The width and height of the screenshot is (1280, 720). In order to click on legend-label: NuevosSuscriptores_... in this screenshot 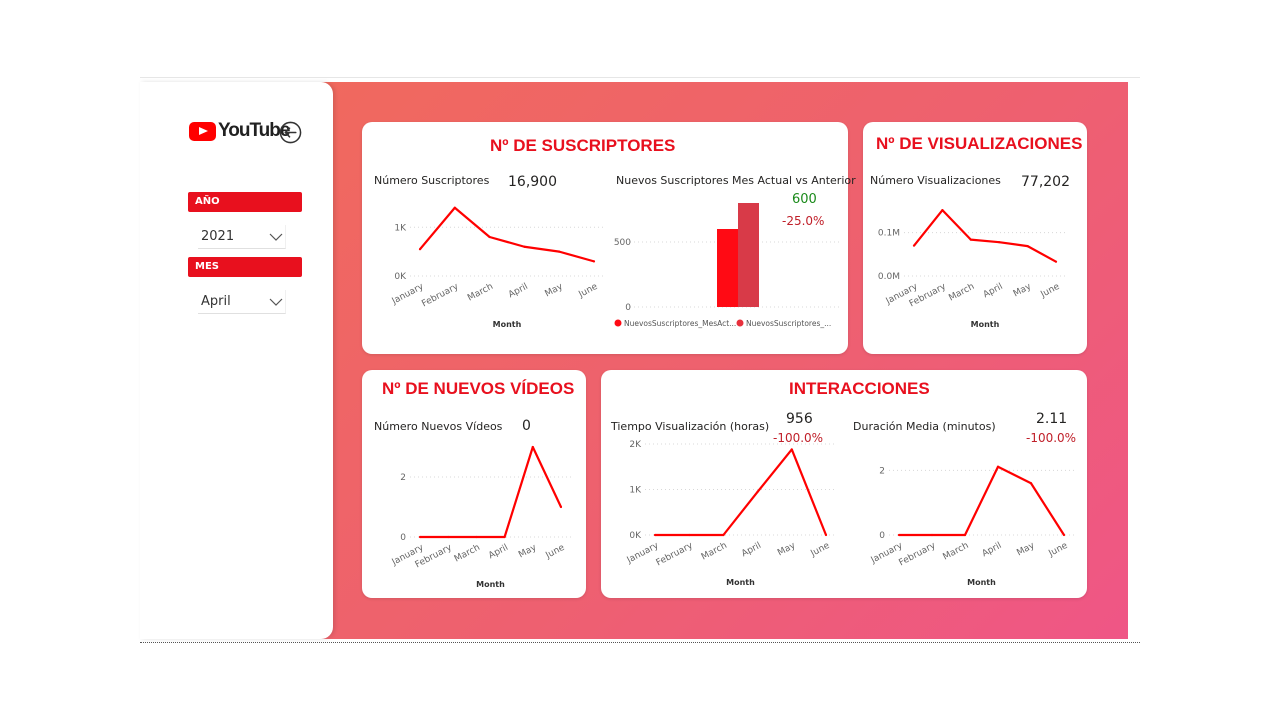, I will do `click(788, 323)`.